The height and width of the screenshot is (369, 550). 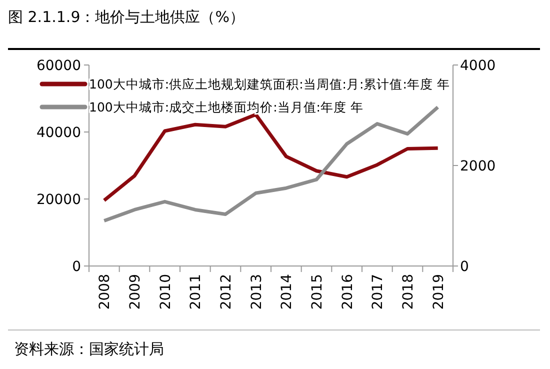 What do you see at coordinates (271, 157) in the screenshot?
I see `line-series` at bounding box center [271, 157].